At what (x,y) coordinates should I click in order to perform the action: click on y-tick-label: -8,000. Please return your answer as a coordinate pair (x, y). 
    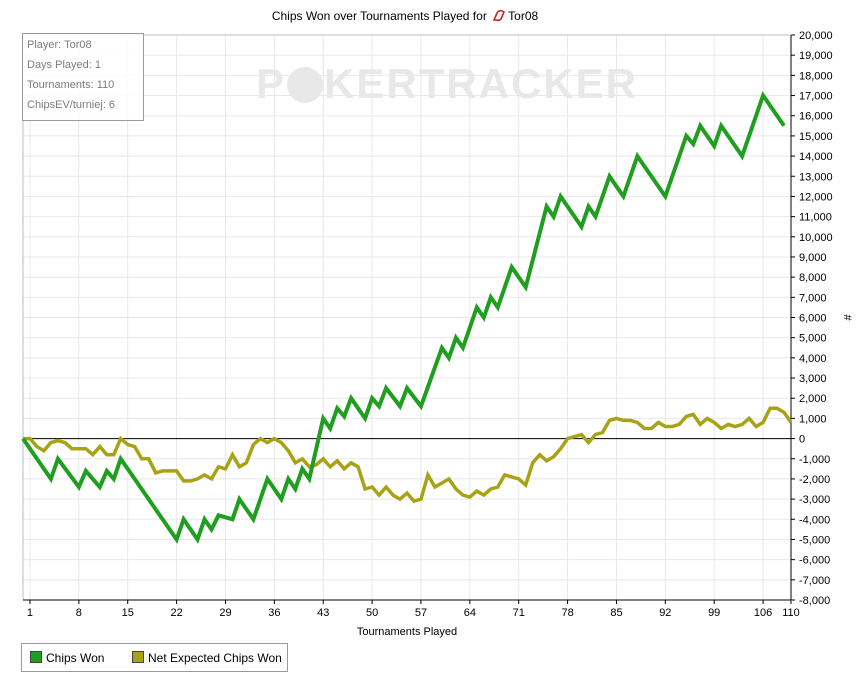
    Looking at the image, I should click on (814, 601).